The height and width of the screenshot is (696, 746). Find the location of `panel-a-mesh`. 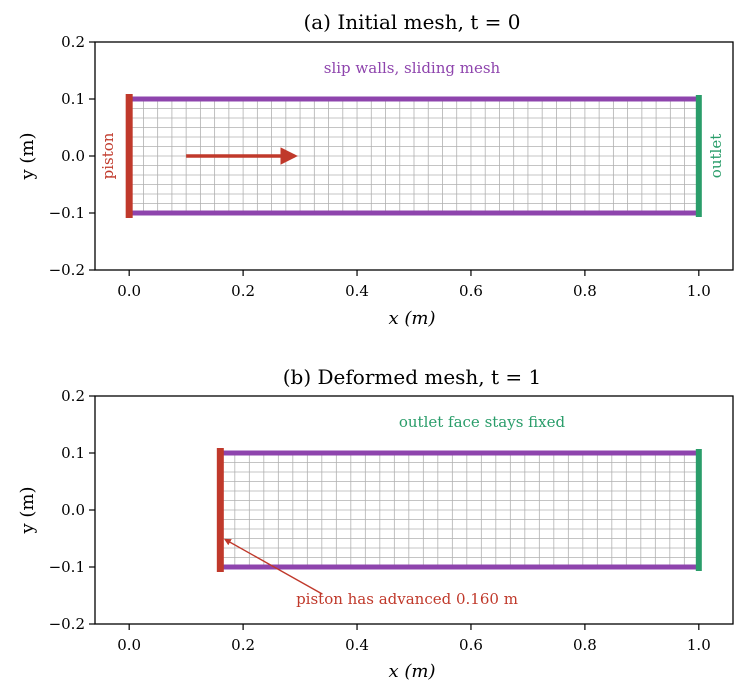

panel-a-mesh is located at coordinates (414, 156).